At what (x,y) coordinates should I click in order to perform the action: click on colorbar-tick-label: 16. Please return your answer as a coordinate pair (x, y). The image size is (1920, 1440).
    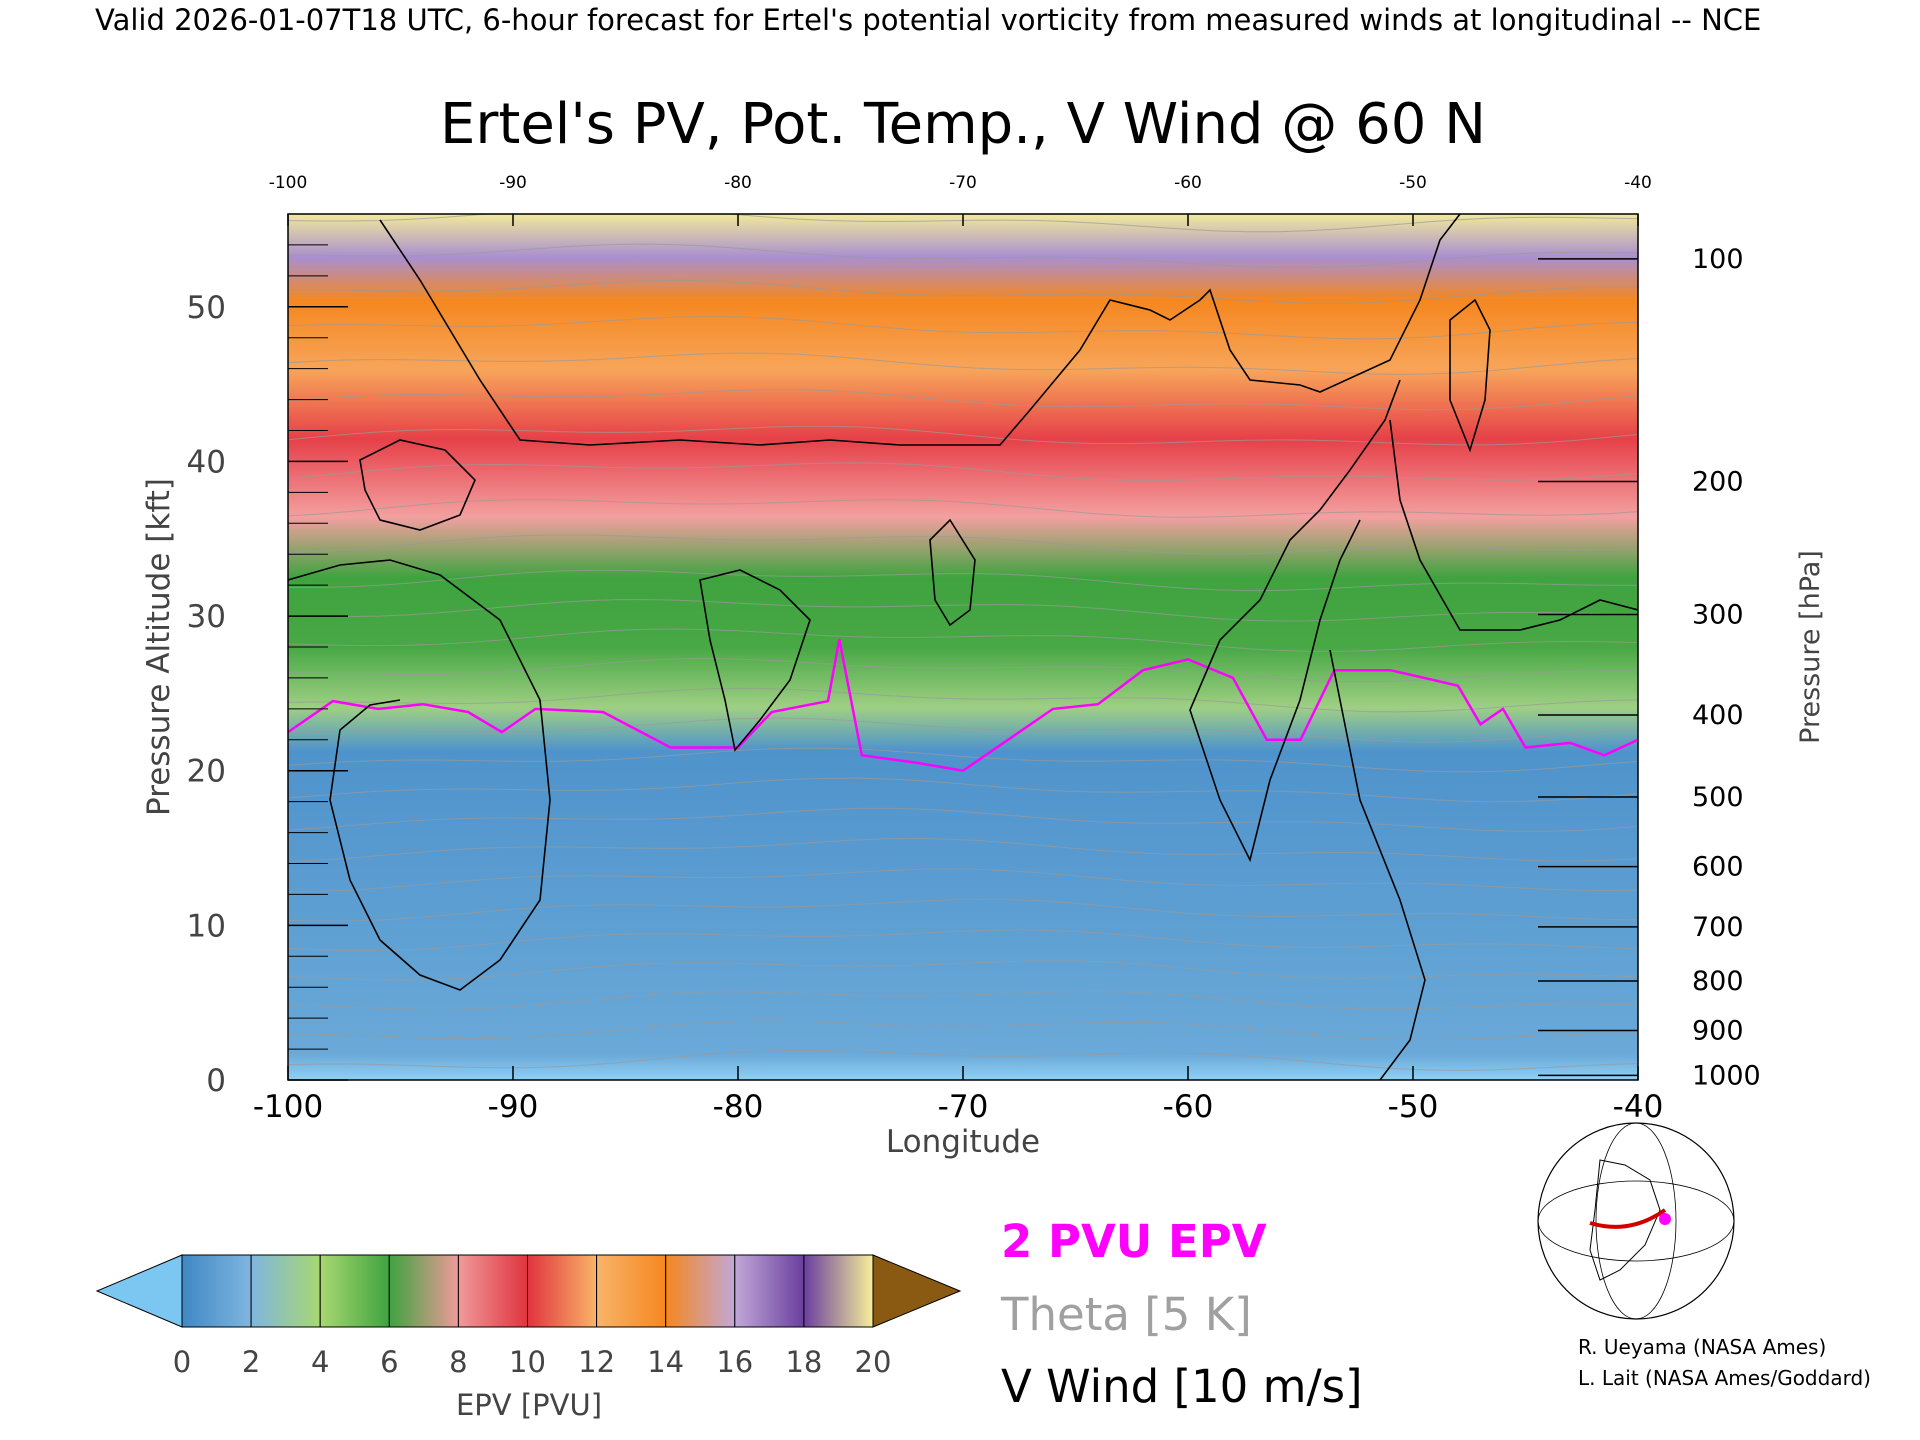
    Looking at the image, I should click on (734, 1362).